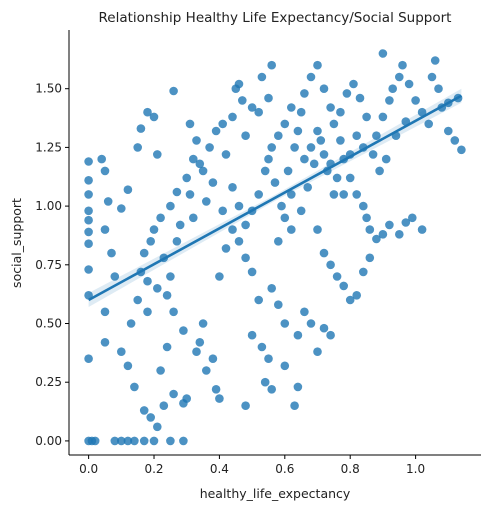  What do you see at coordinates (48, 441) in the screenshot?
I see `y-tick-label: 0.00` at bounding box center [48, 441].